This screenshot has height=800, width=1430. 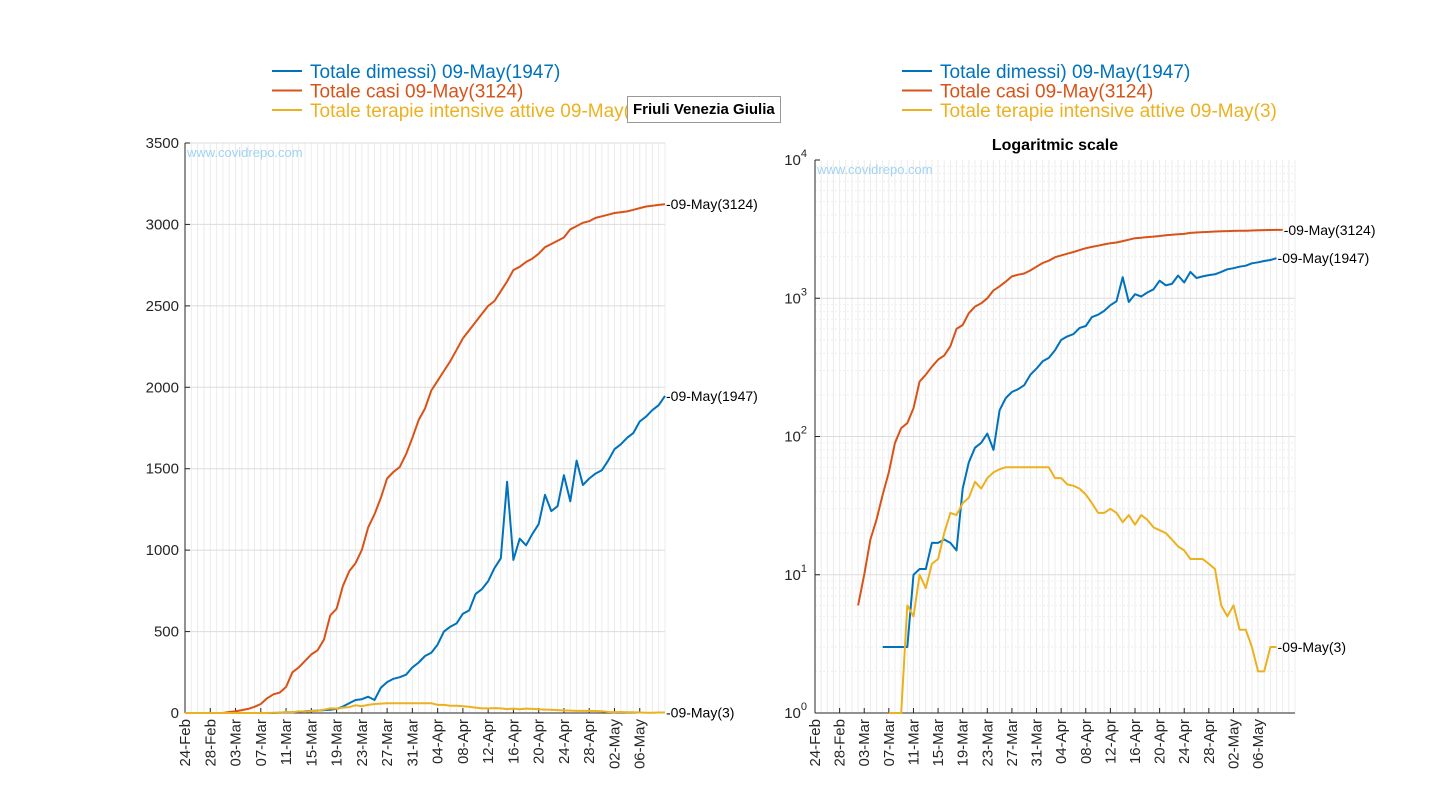 I want to click on y-tick-label: 500, so click(x=166, y=632).